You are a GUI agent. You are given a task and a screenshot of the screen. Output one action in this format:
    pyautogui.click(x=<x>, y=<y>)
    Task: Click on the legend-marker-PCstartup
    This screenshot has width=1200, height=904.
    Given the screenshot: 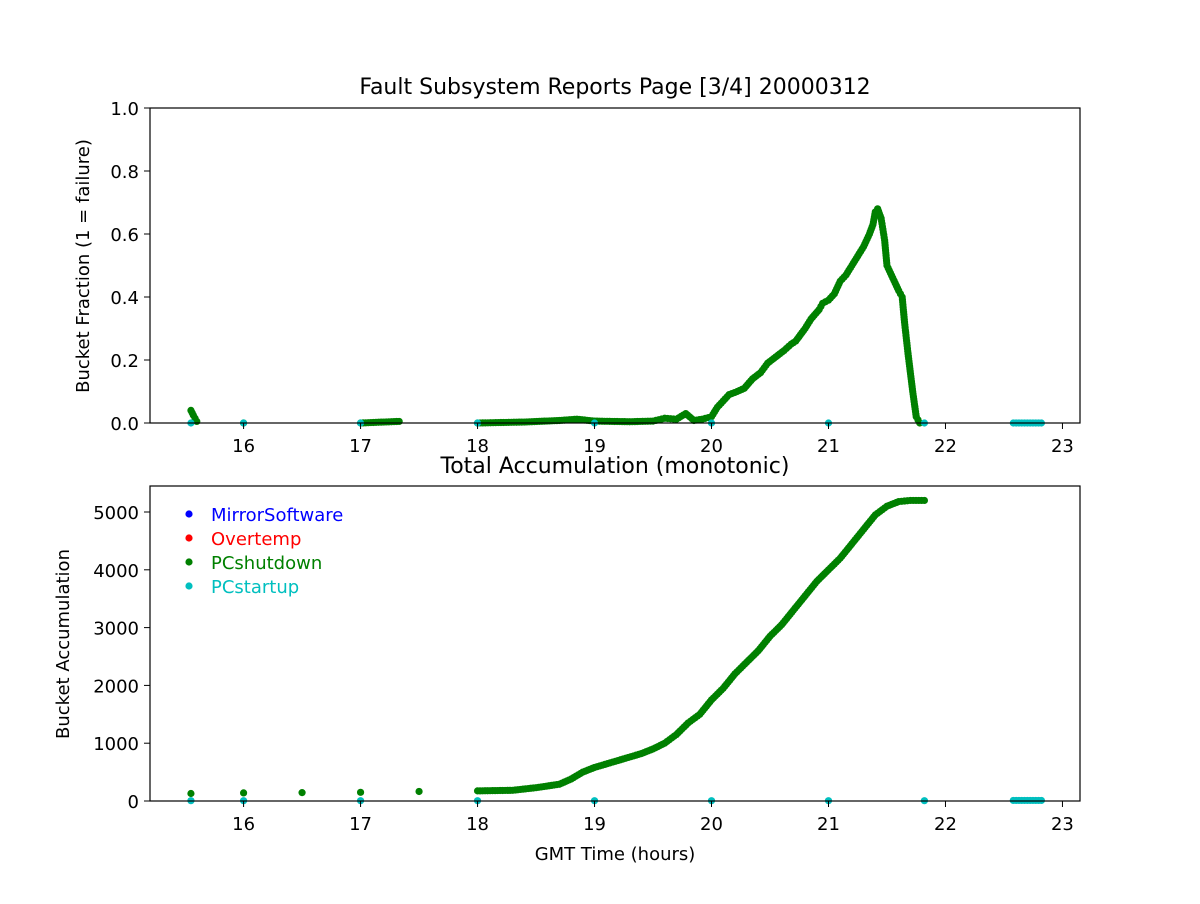 What is the action you would take?
    pyautogui.click(x=189, y=586)
    